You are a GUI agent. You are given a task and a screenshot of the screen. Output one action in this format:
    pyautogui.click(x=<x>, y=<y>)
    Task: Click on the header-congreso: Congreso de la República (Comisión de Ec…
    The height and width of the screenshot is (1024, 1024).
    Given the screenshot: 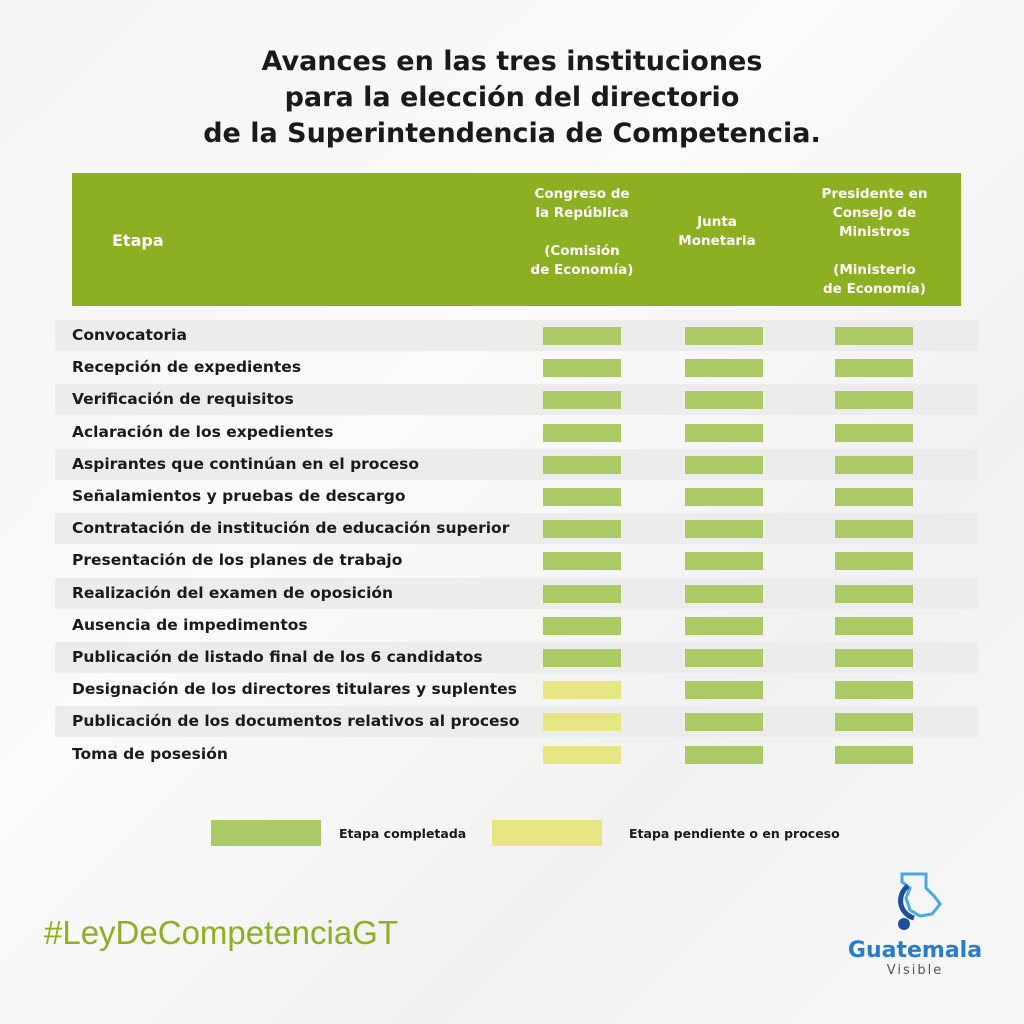 What is the action you would take?
    pyautogui.click(x=582, y=232)
    